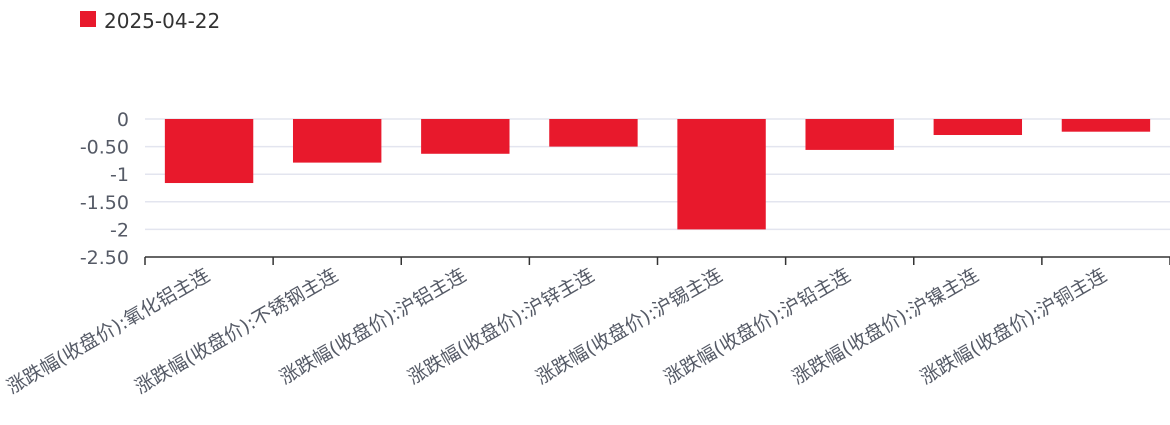 This screenshot has height=425, width=1170. I want to click on x-axis-ticks, so click(657, 261).